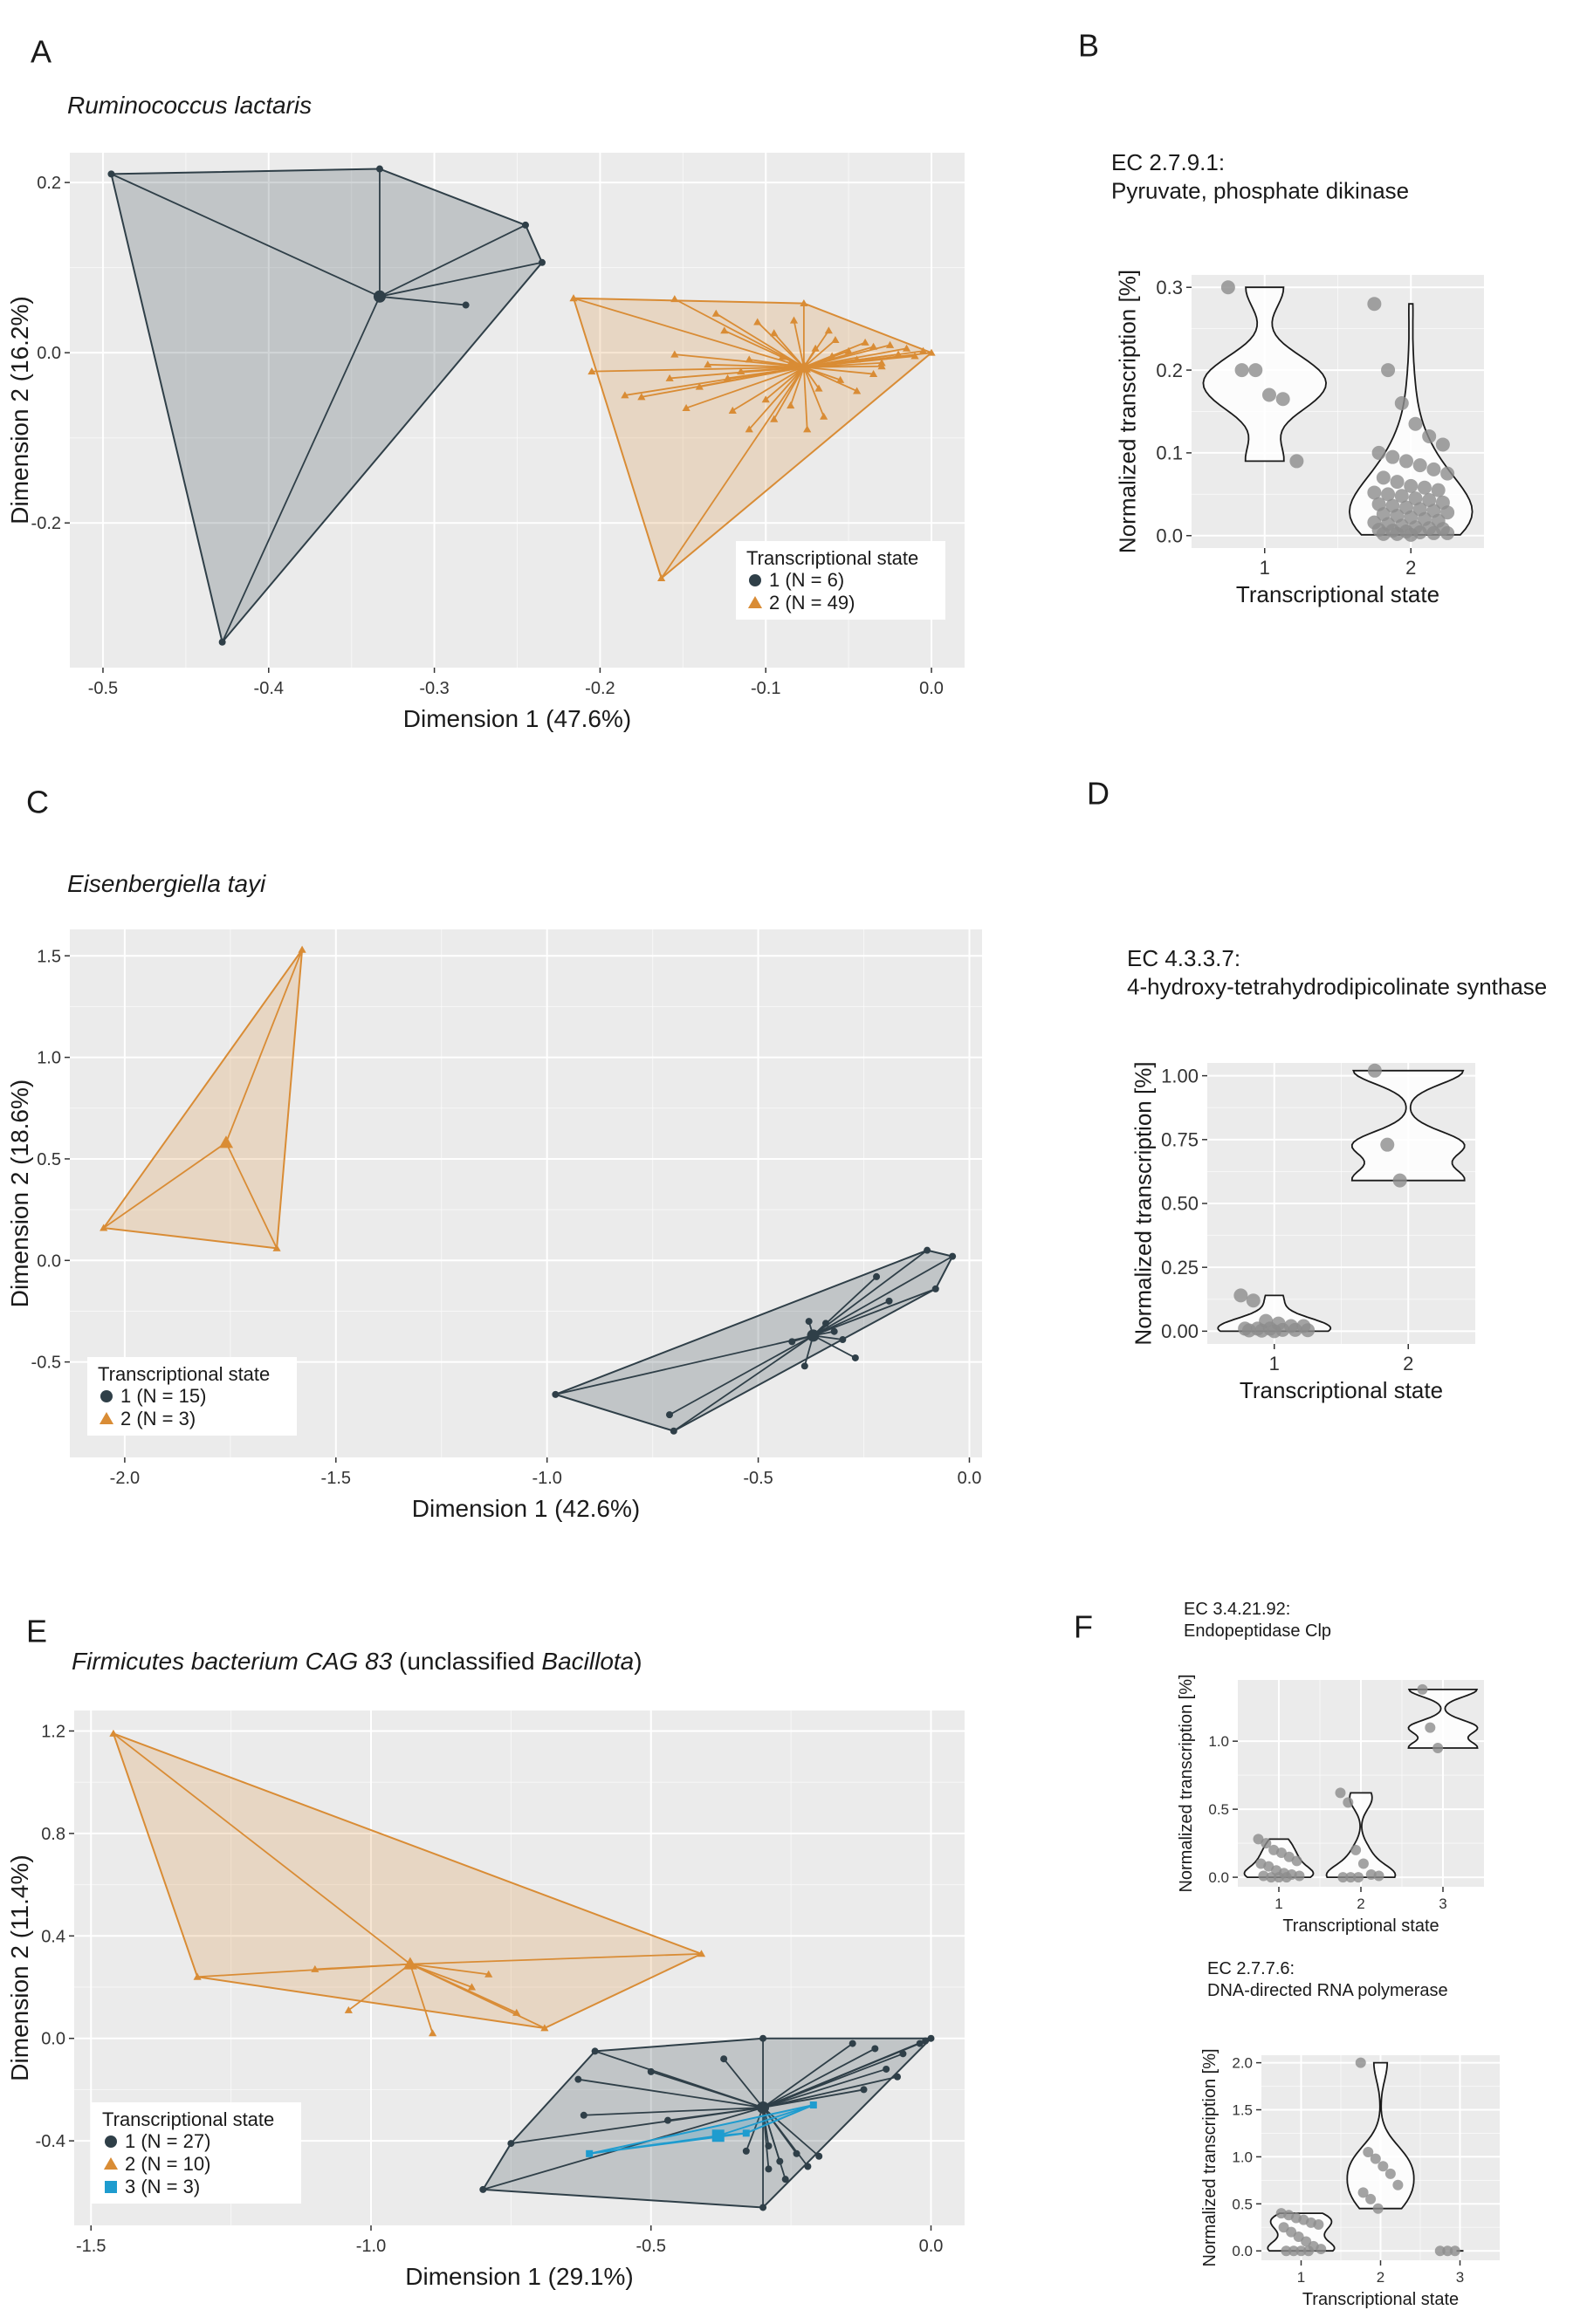  What do you see at coordinates (1180, 1204) in the screenshot?
I see `y-tick-label: 0.50` at bounding box center [1180, 1204].